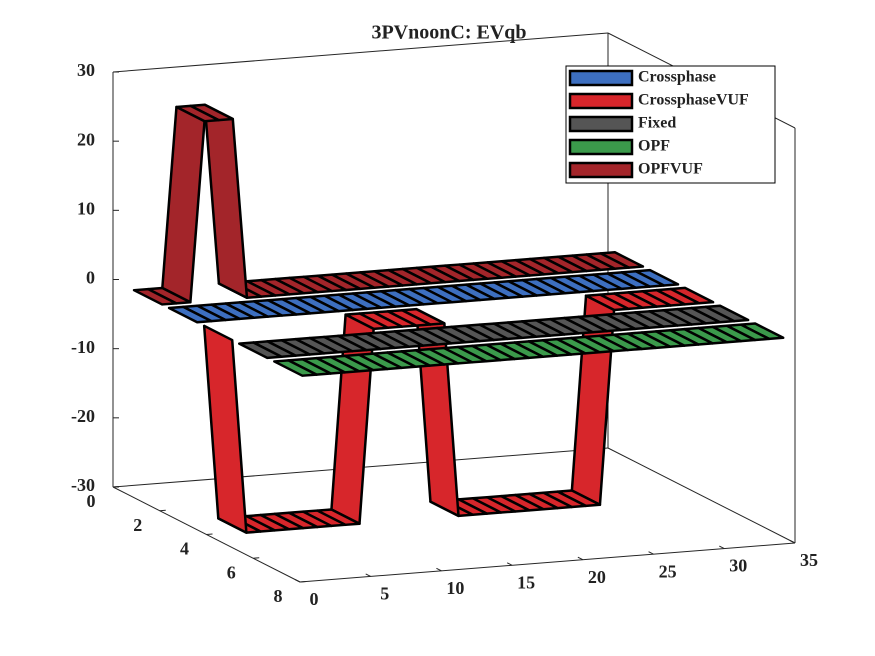 Image resolution: width=875 pixels, height=656 pixels. What do you see at coordinates (91, 501) in the screenshot?
I see `y-tick-label: 0` at bounding box center [91, 501].